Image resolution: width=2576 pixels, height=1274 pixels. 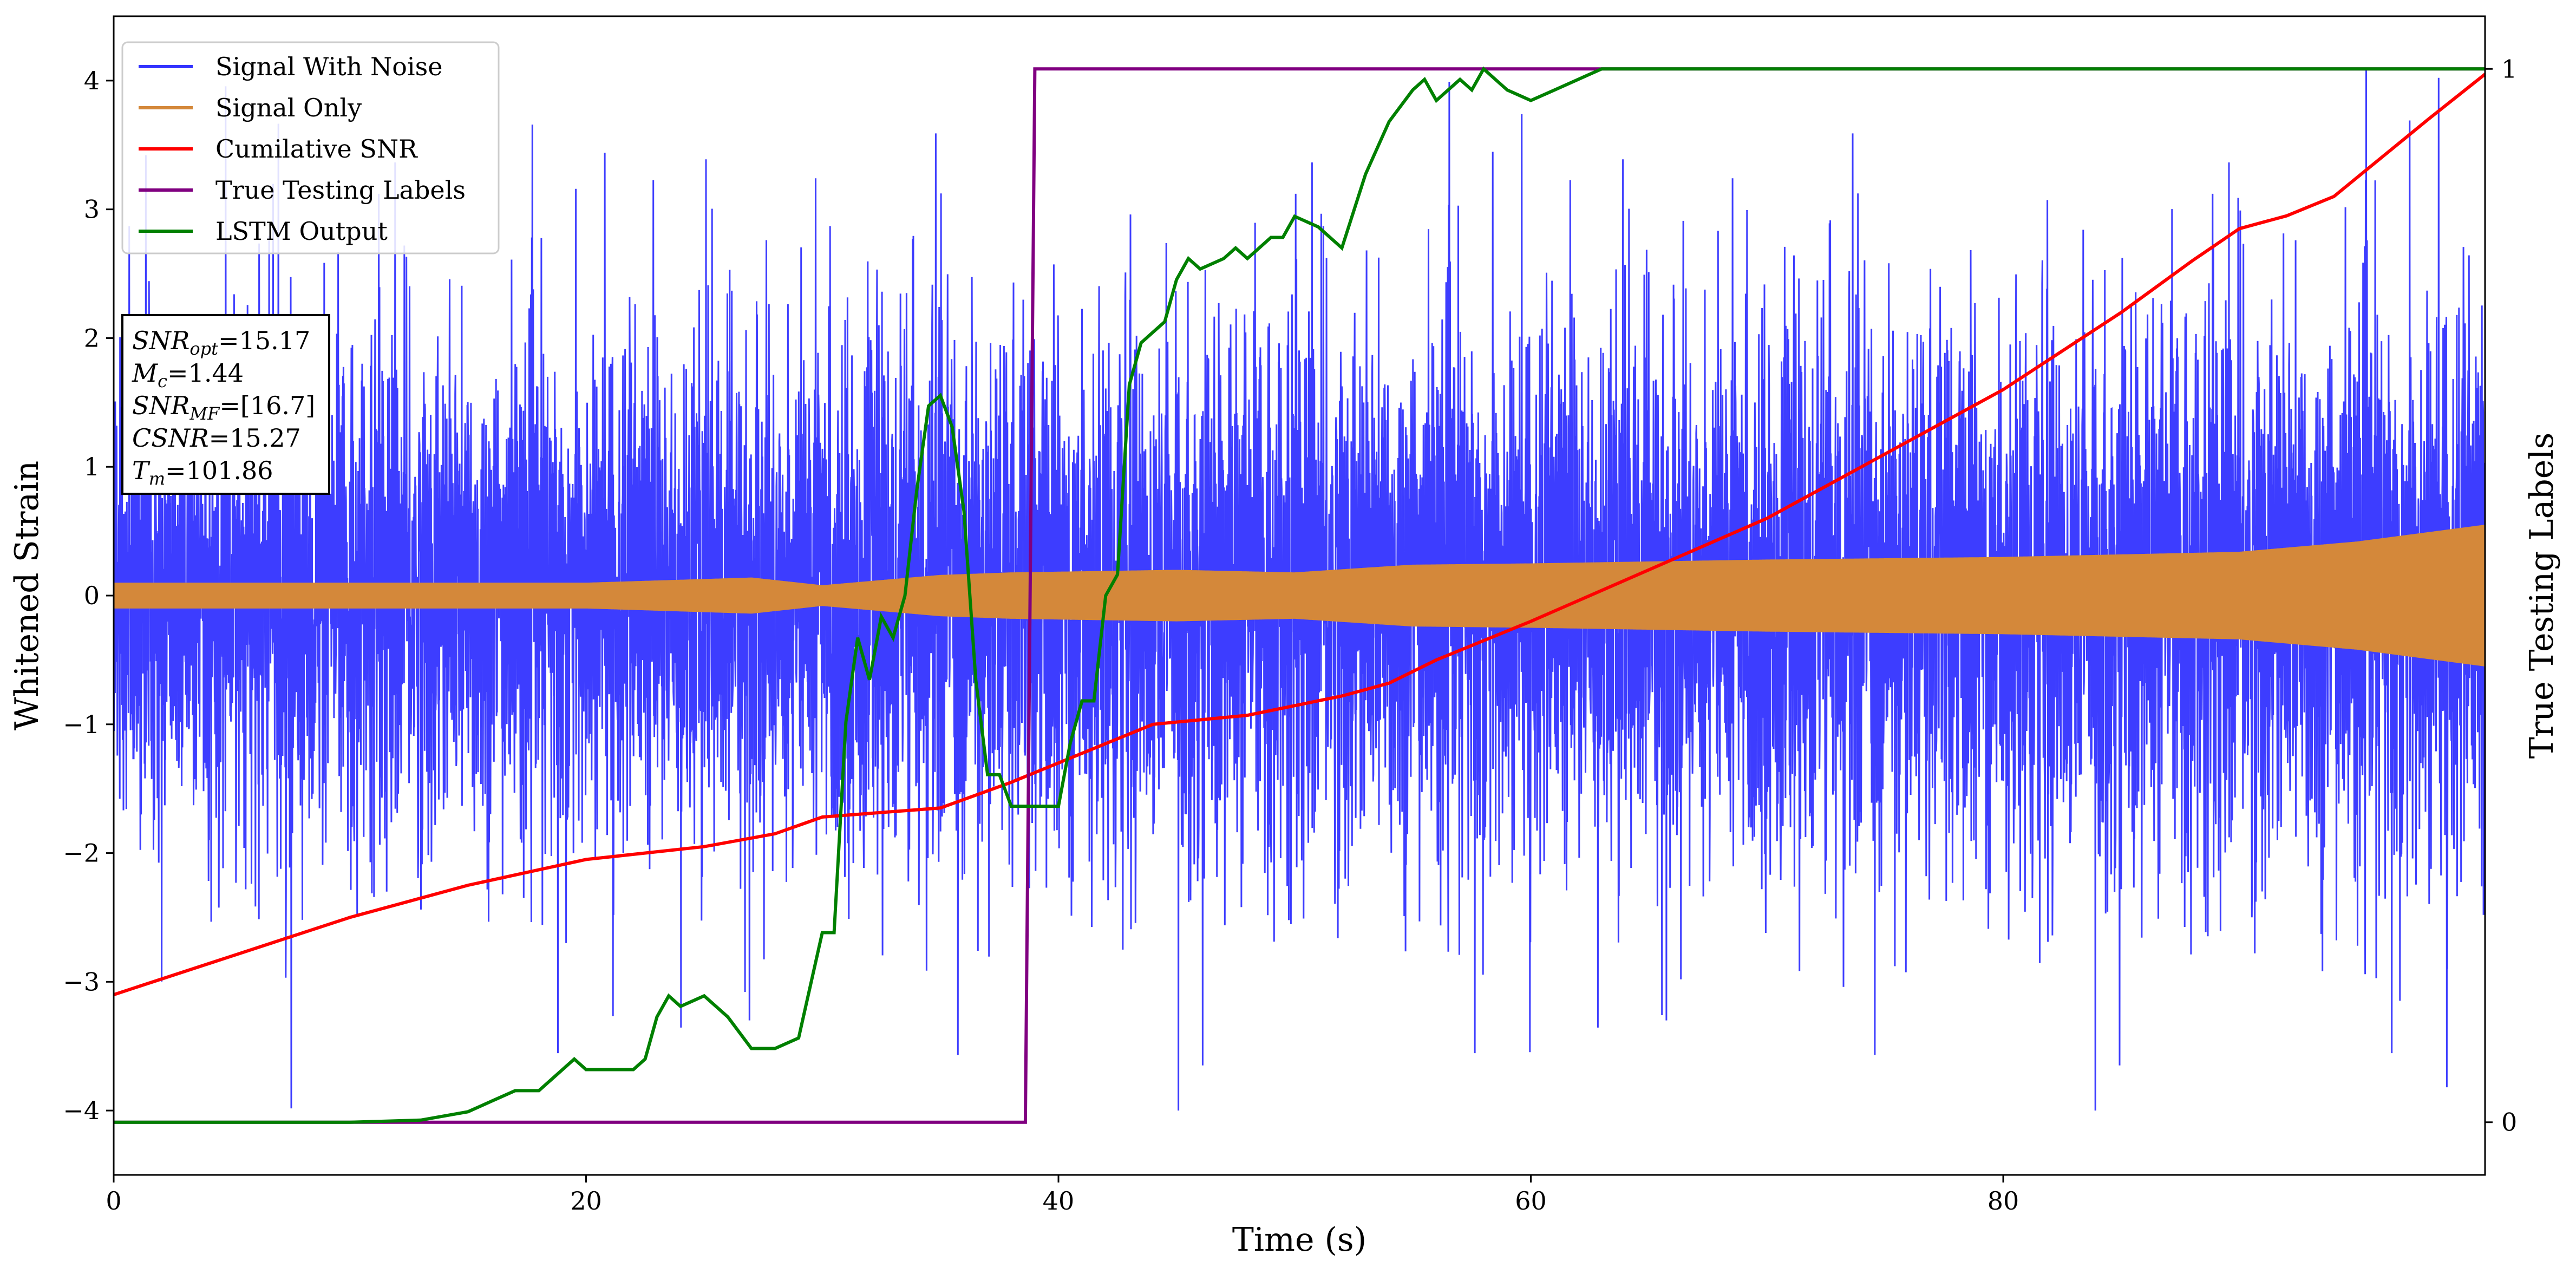 What do you see at coordinates (82, 724) in the screenshot?
I see `y-tick-label: −1` at bounding box center [82, 724].